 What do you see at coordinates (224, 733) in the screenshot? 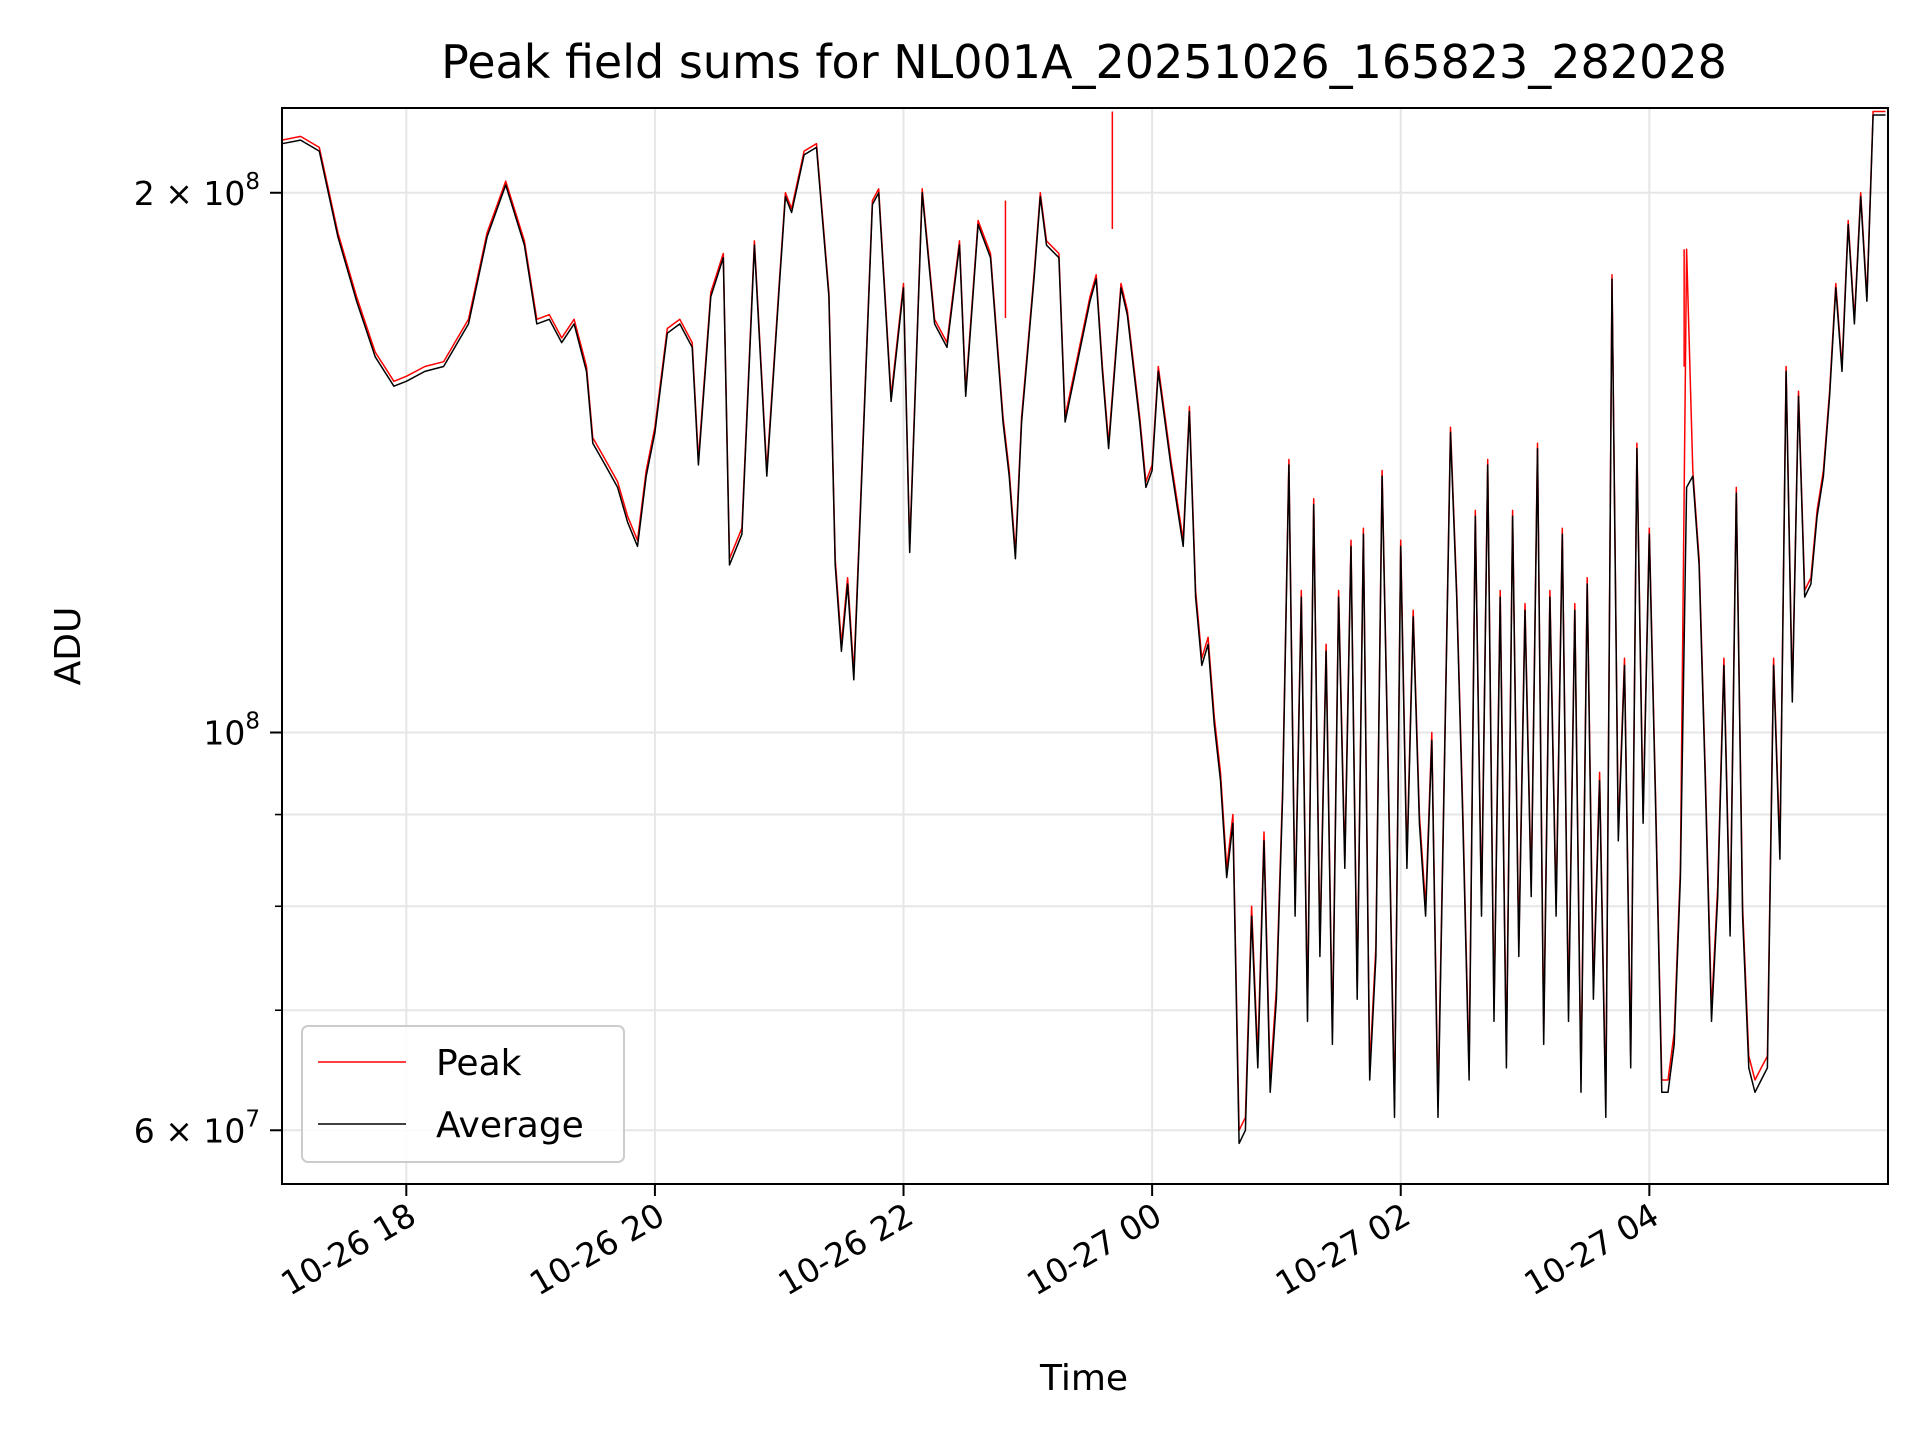
I see `y-tick-label-base-1: 10` at bounding box center [224, 733].